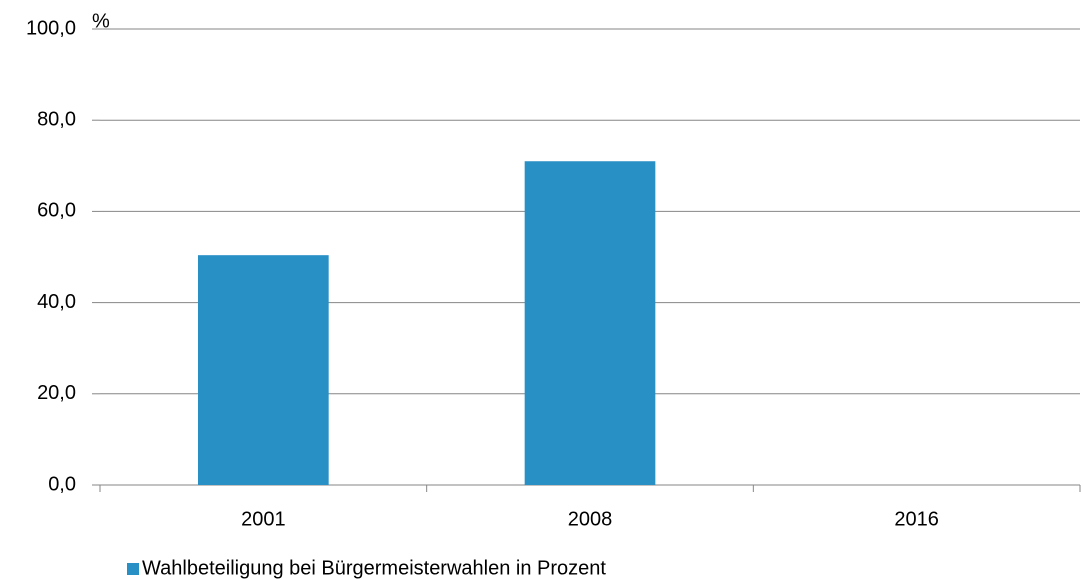 This screenshot has width=1083, height=579. Describe the element at coordinates (51, 28) in the screenshot. I see `y-tick-label: 100,0` at that location.